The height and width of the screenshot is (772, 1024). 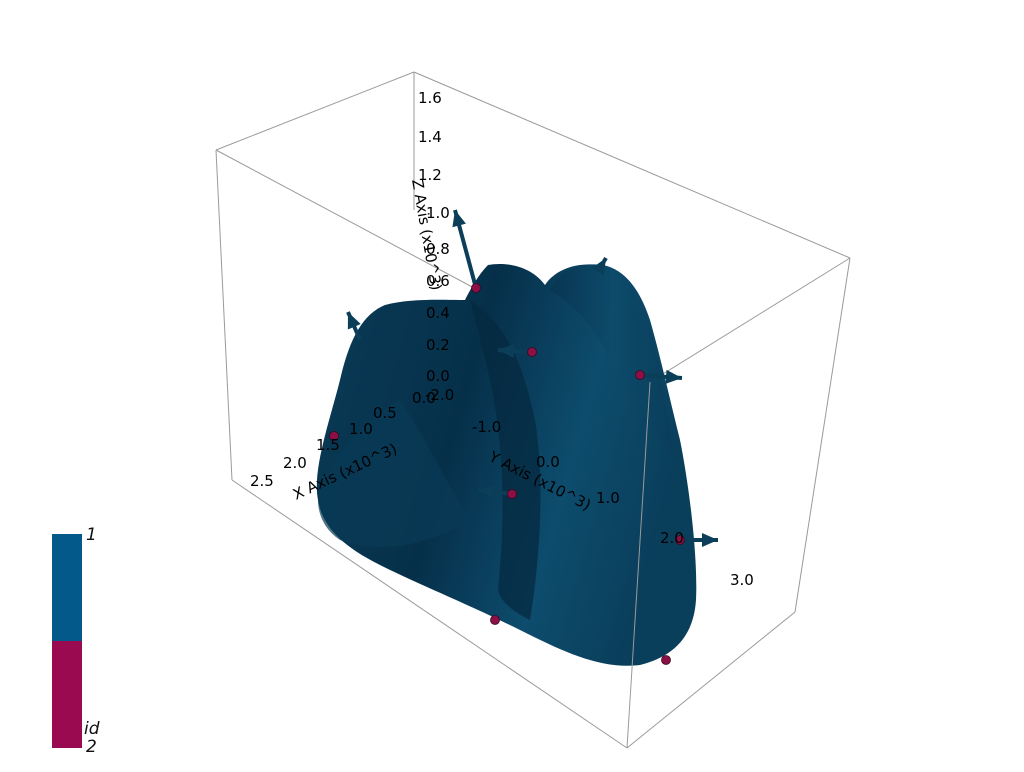 What do you see at coordinates (608, 498) in the screenshot?
I see `y-tick-label: 1.0` at bounding box center [608, 498].